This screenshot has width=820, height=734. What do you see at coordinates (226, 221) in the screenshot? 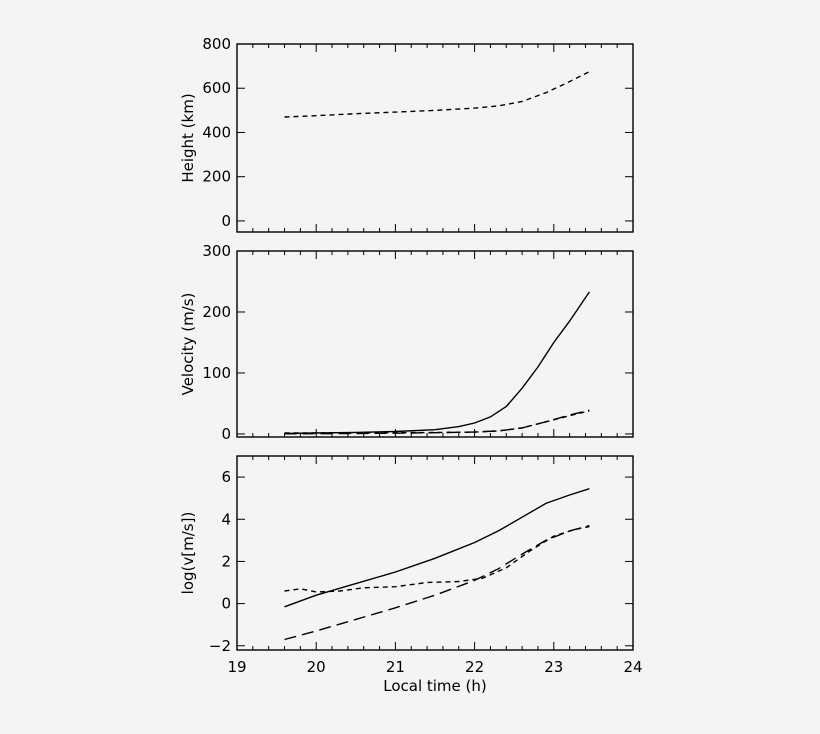
I see `height-y-tick-label: 0` at bounding box center [226, 221].